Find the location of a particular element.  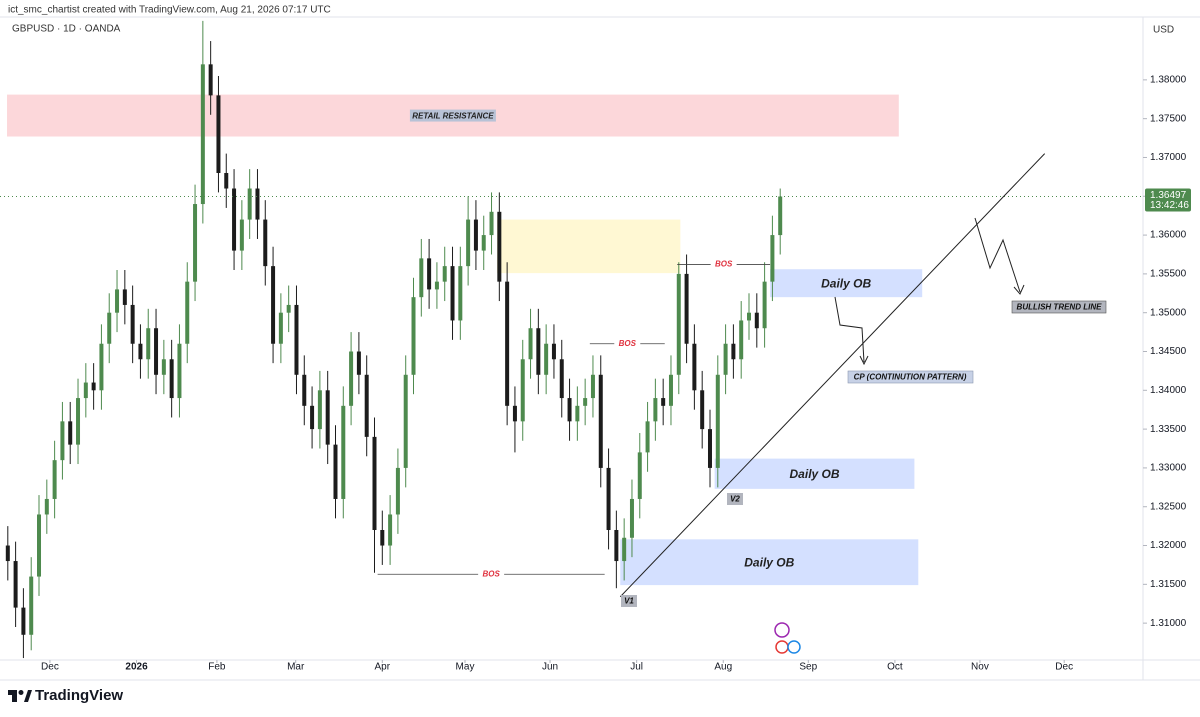

logo-text: TradingView is located at coordinates (79, 695).